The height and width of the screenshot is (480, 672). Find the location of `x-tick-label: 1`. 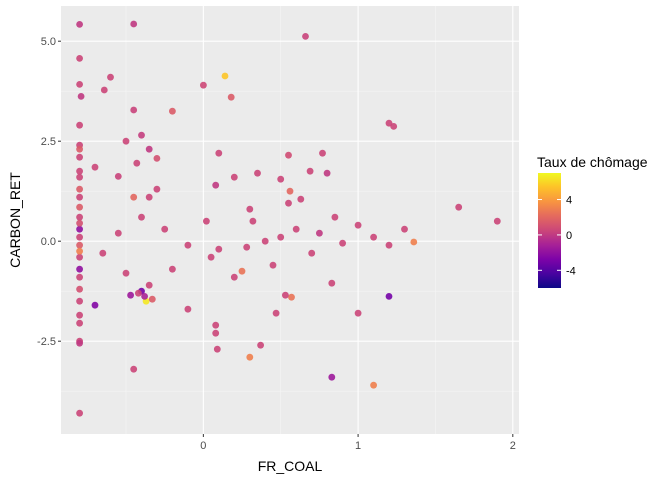

x-tick-label: 1 is located at coordinates (358, 446).